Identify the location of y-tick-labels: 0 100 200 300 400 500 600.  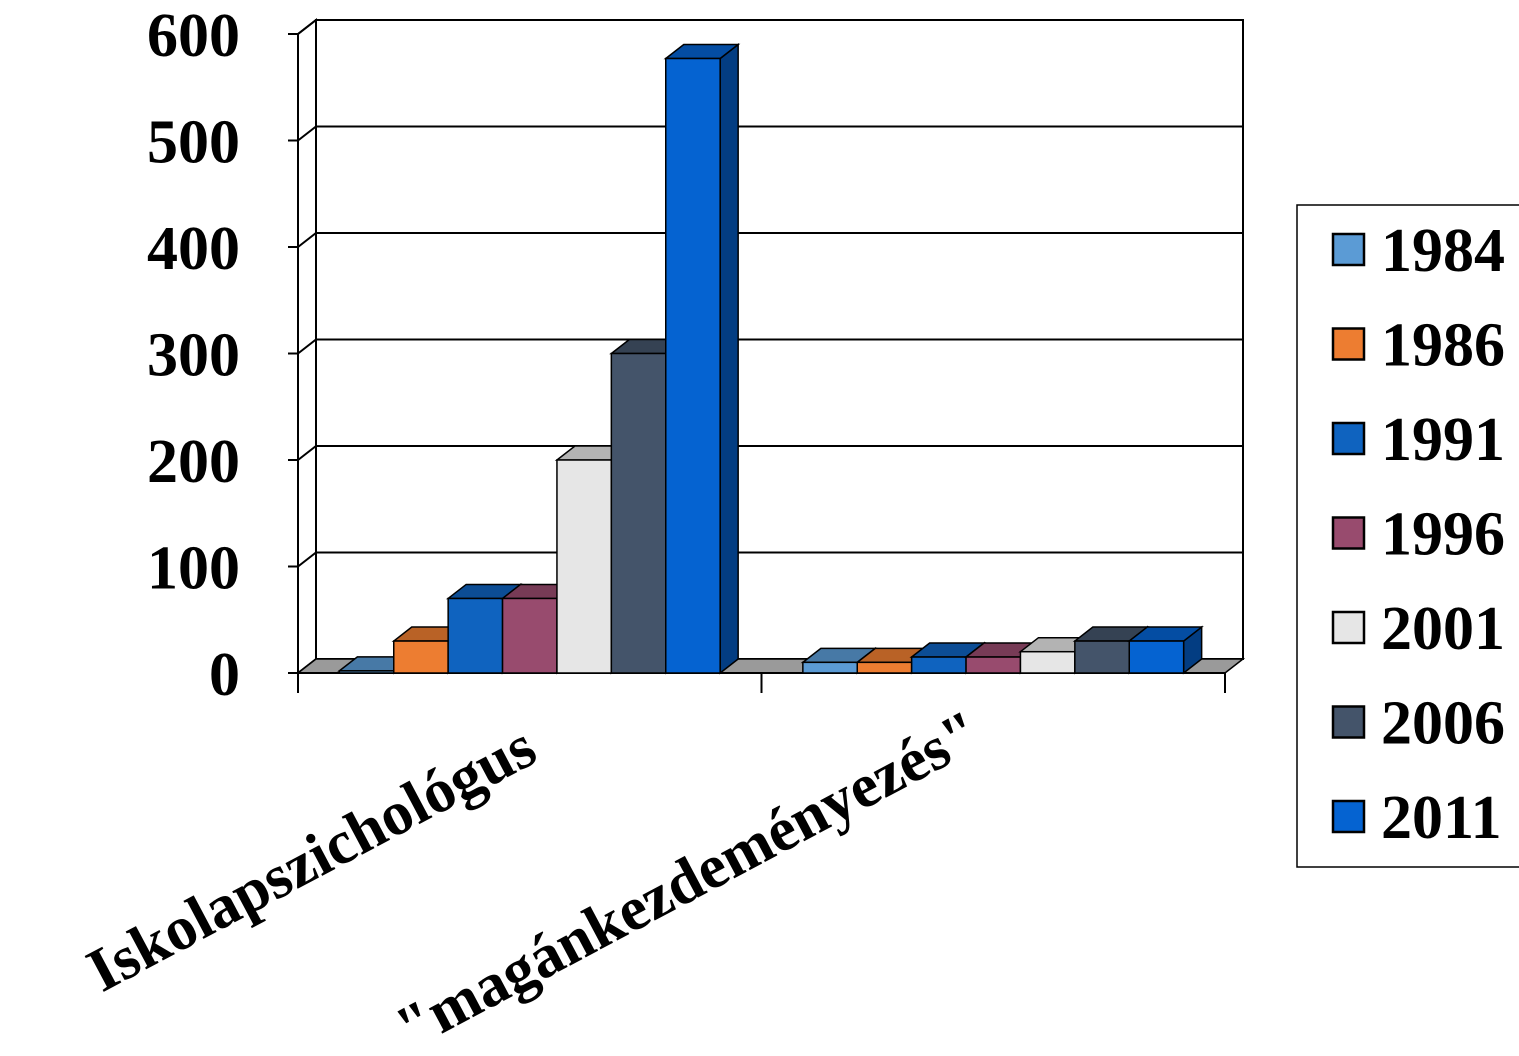
(193, 355).